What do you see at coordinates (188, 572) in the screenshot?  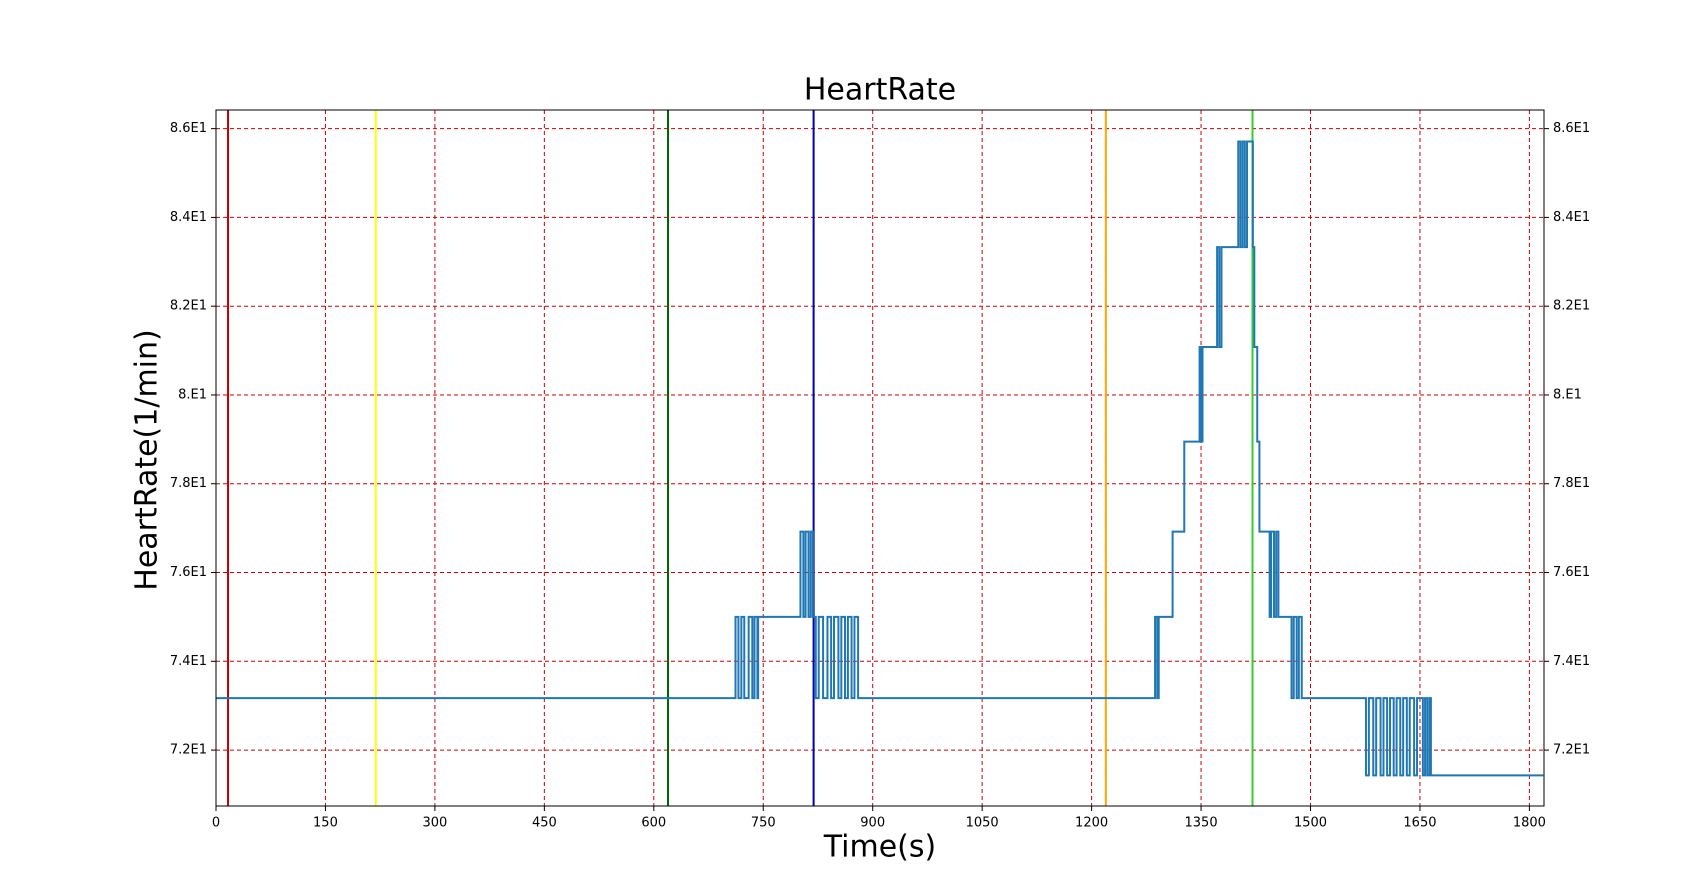 I see `y-tick-label: 7.6E1` at bounding box center [188, 572].